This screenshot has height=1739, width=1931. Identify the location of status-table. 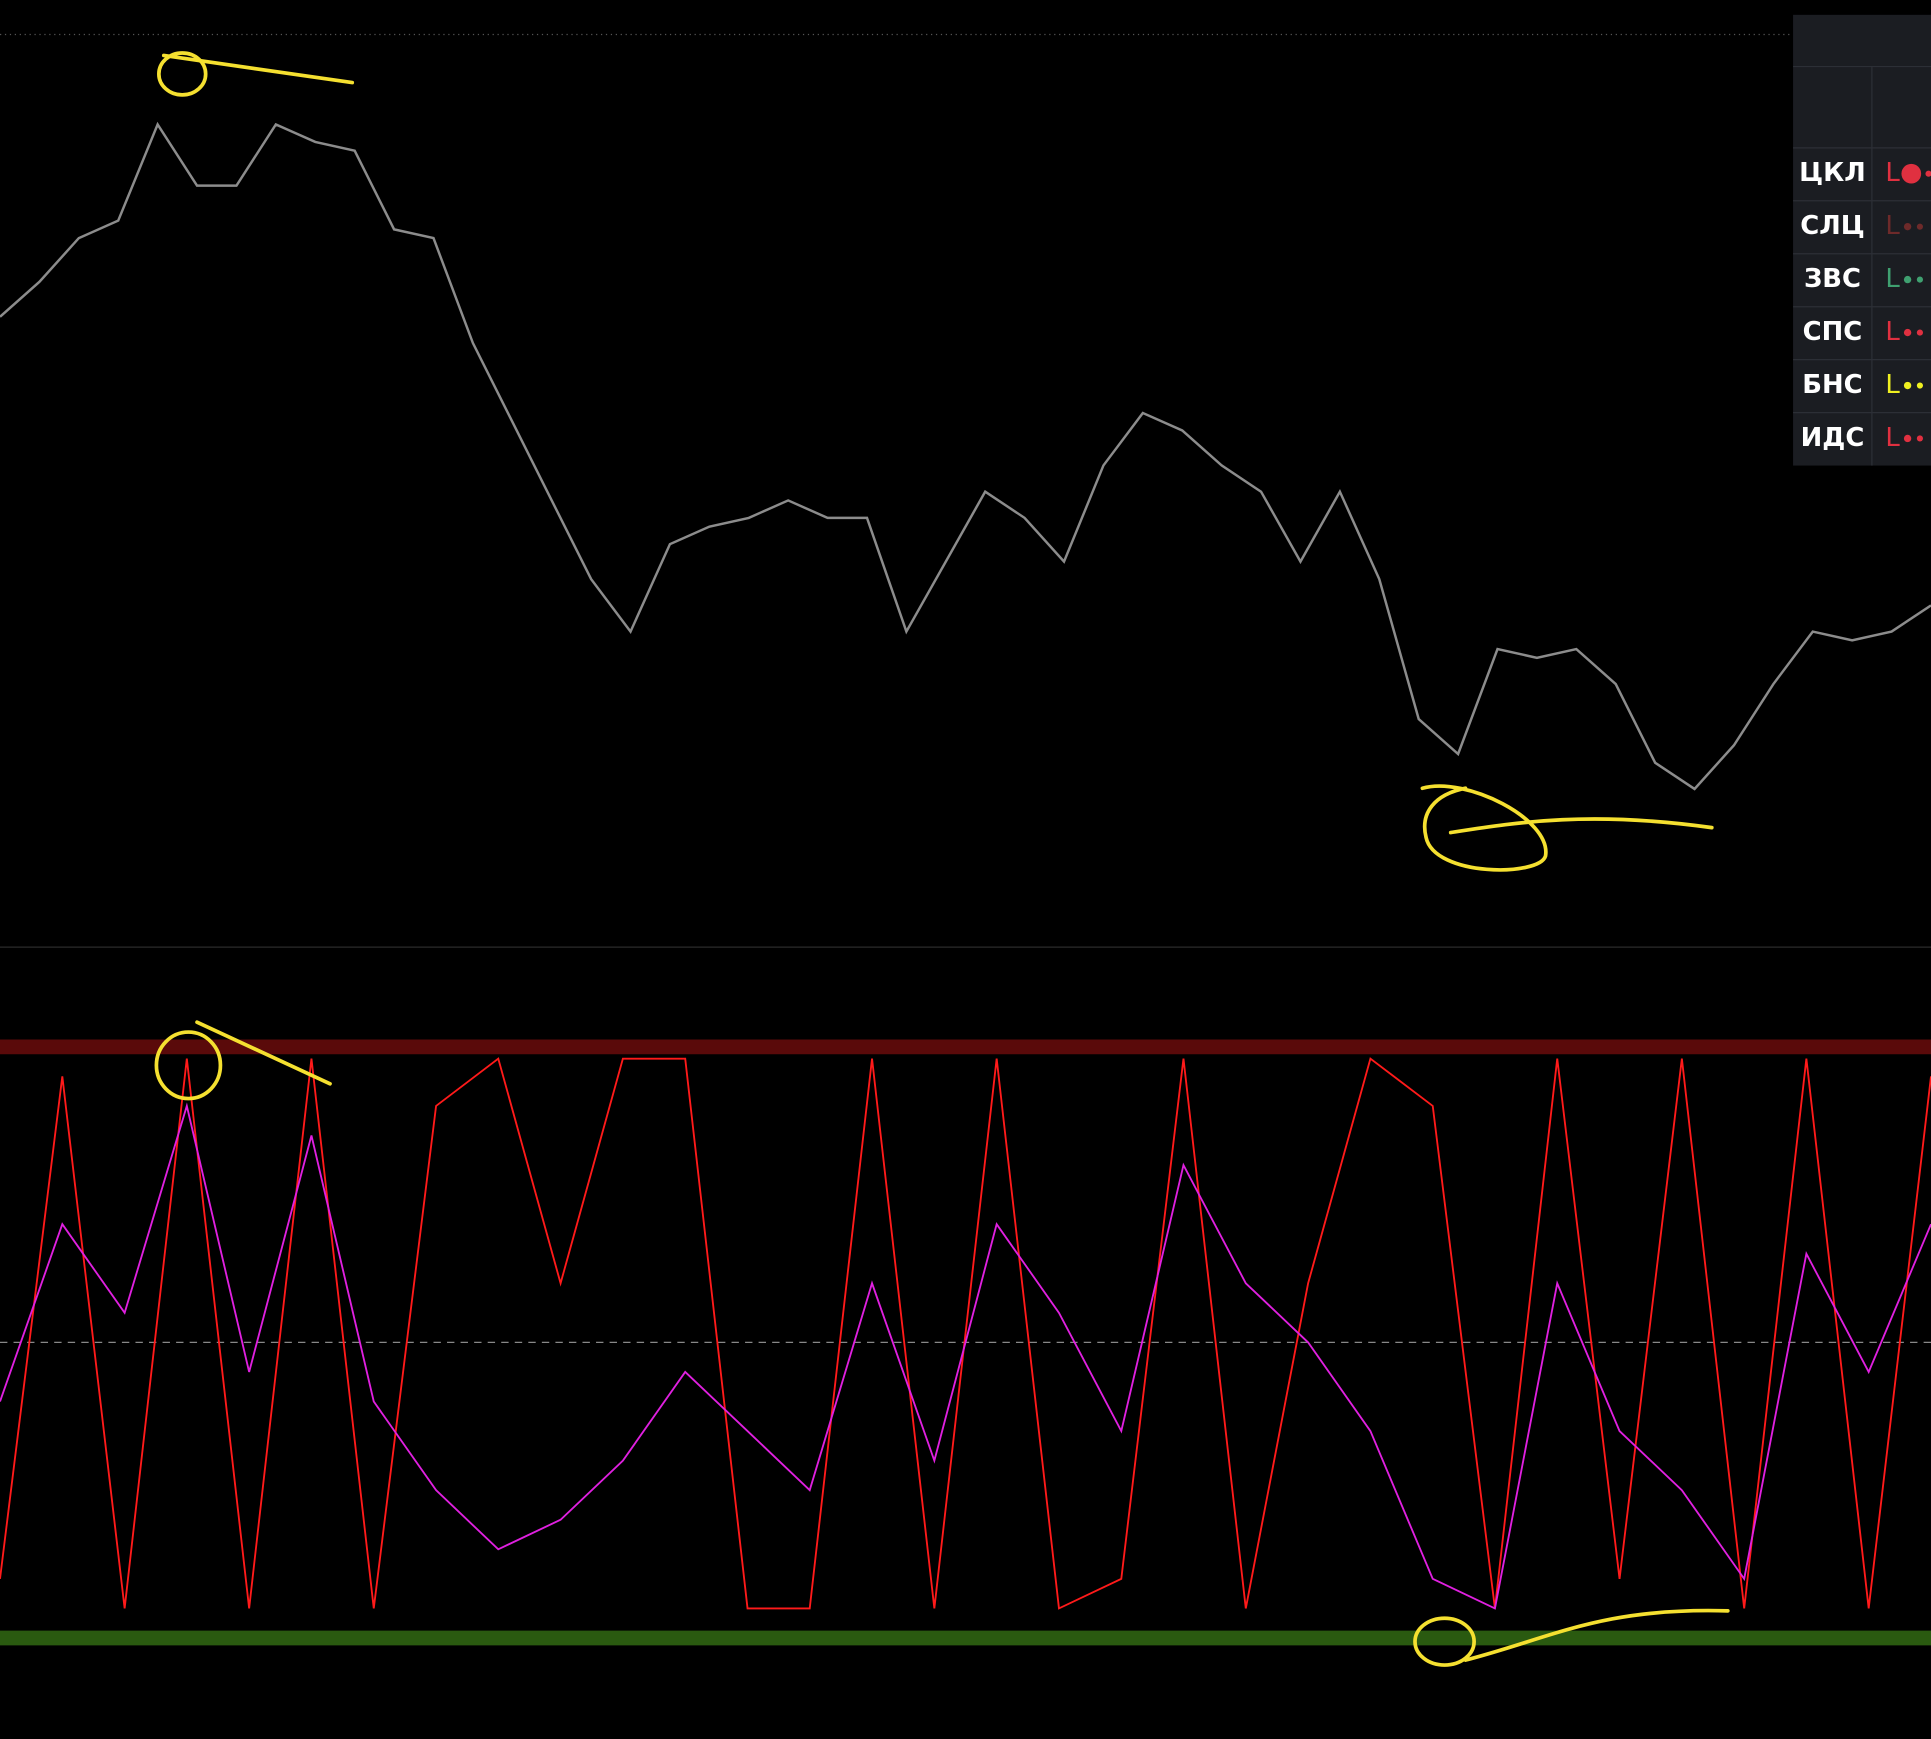
(1862, 240).